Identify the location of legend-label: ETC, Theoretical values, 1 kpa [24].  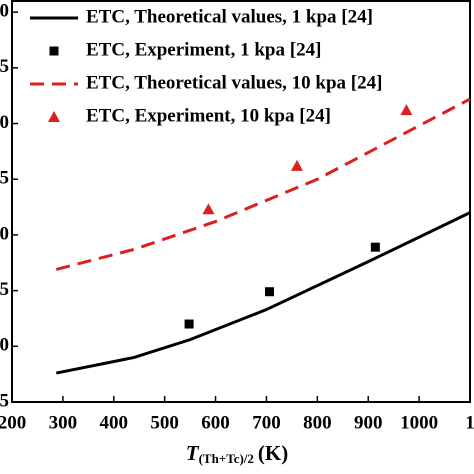
(229, 16).